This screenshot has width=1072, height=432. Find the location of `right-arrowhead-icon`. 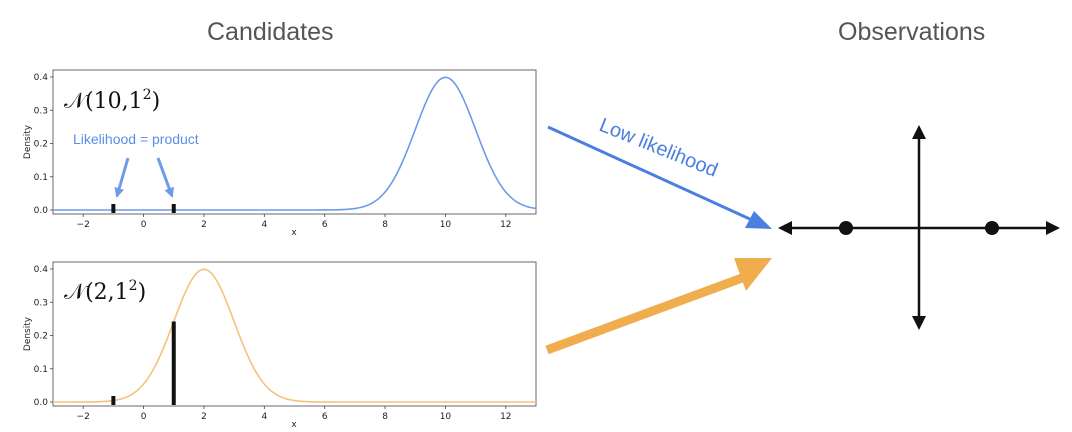

right-arrowhead-icon is located at coordinates (1053, 228).